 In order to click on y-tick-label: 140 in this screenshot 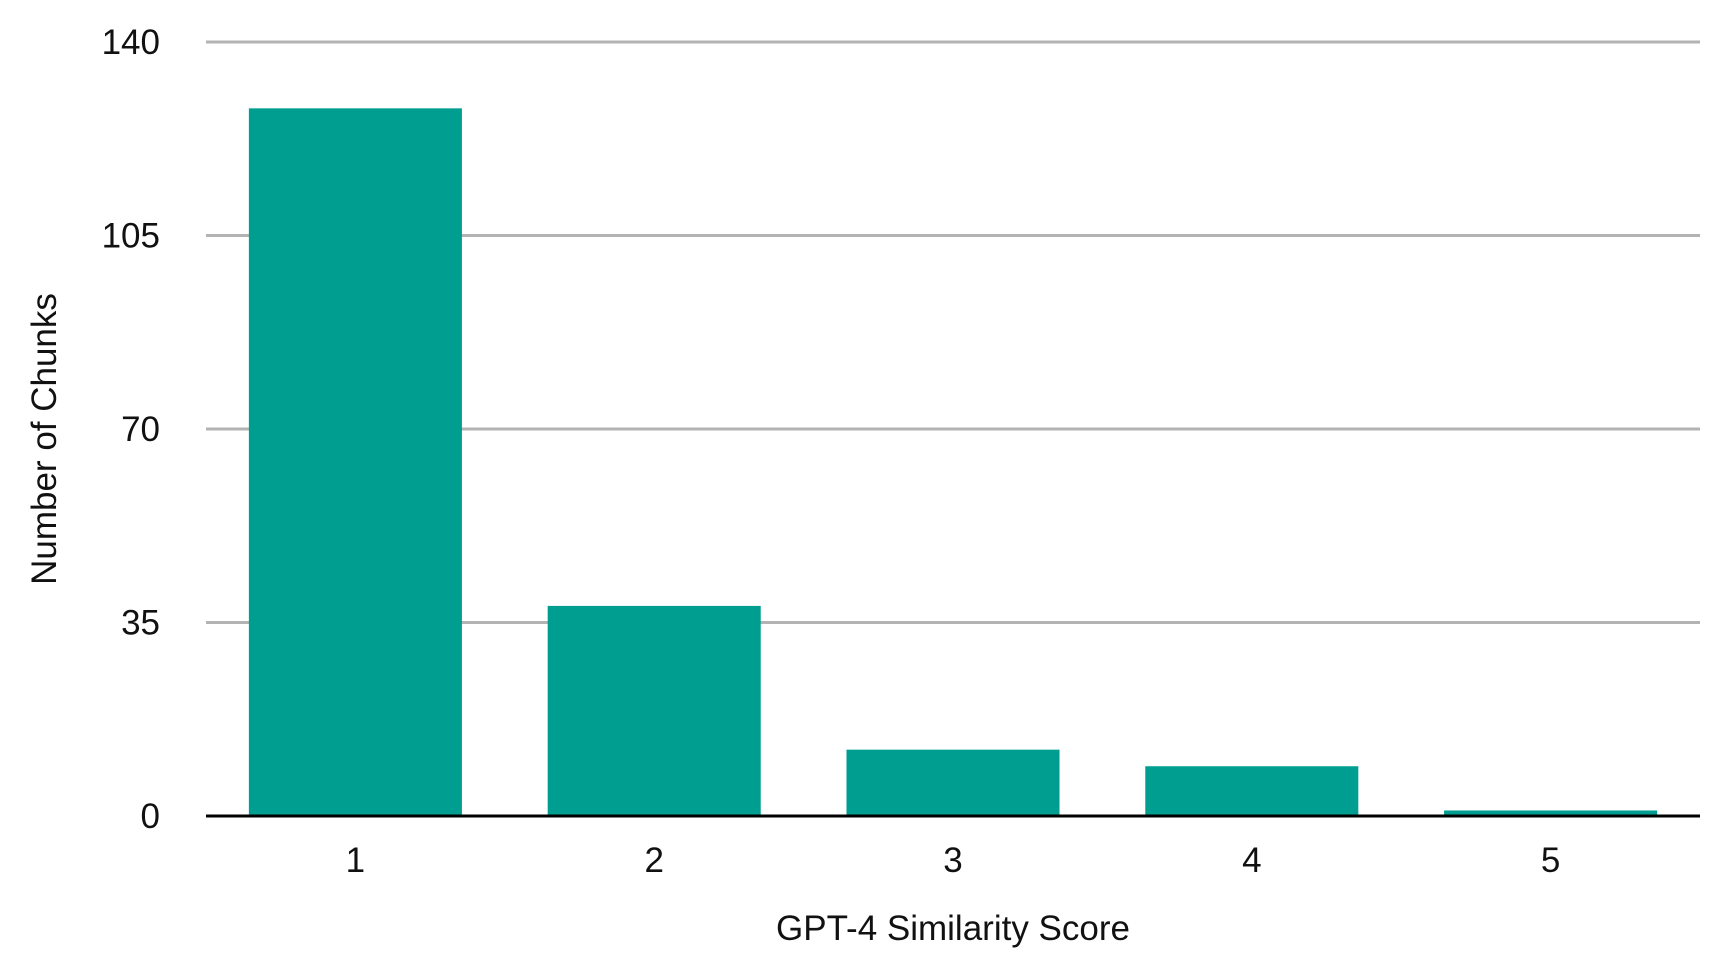, I will do `click(131, 42)`.